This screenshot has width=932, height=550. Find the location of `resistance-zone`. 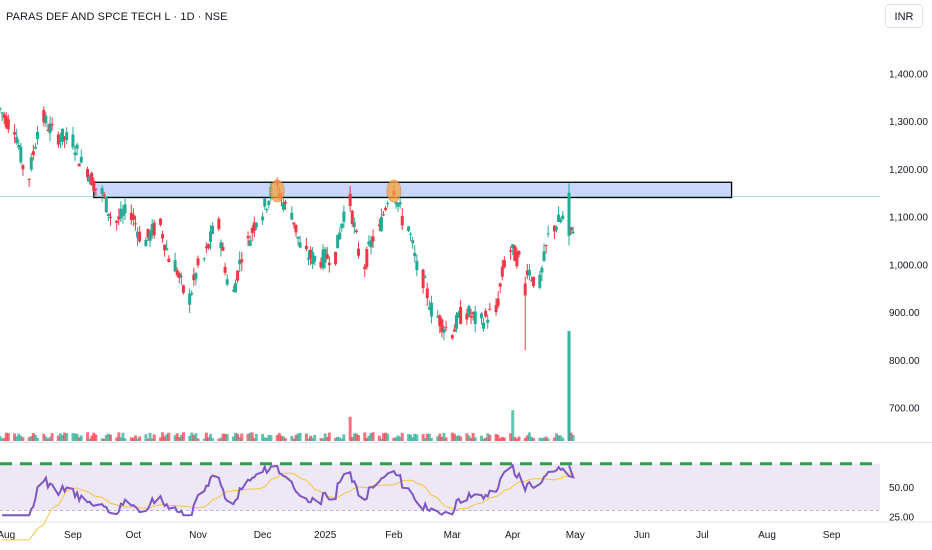

resistance-zone is located at coordinates (413, 190).